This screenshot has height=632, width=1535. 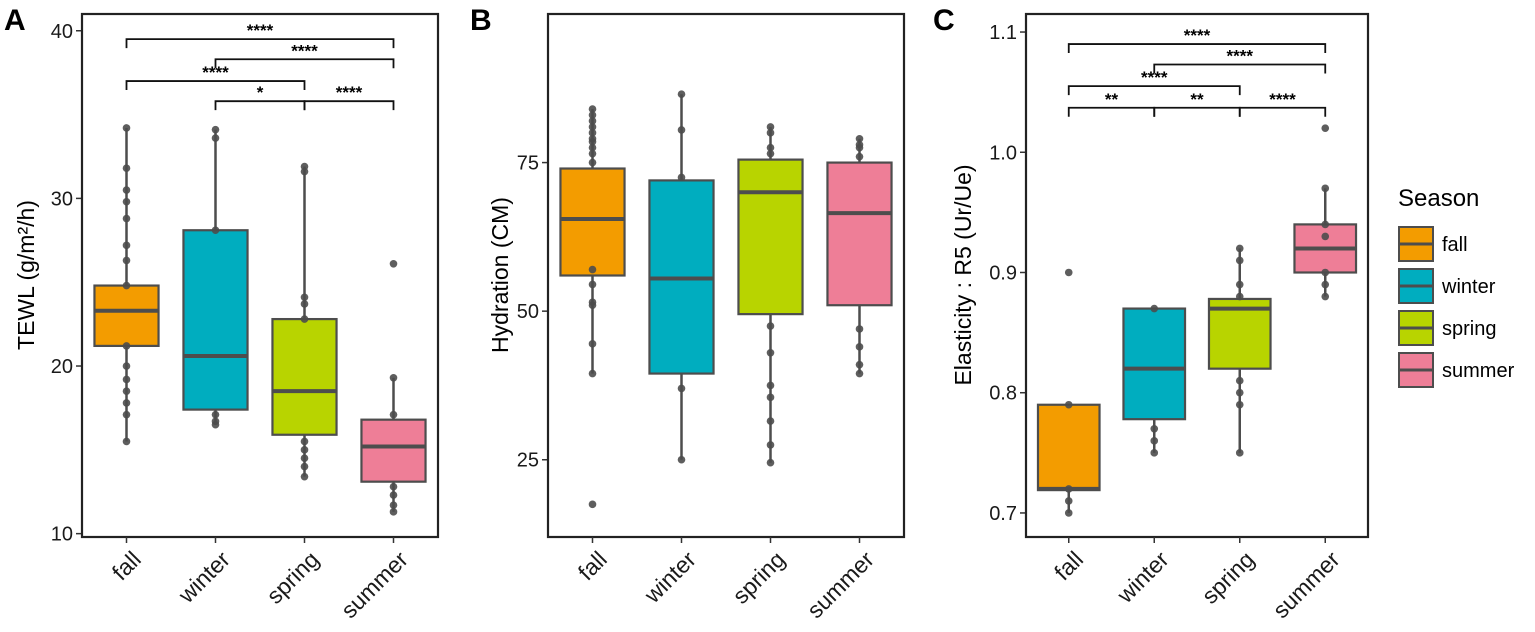 I want to click on legend: Season fall winter spring summer, so click(x=1456, y=286).